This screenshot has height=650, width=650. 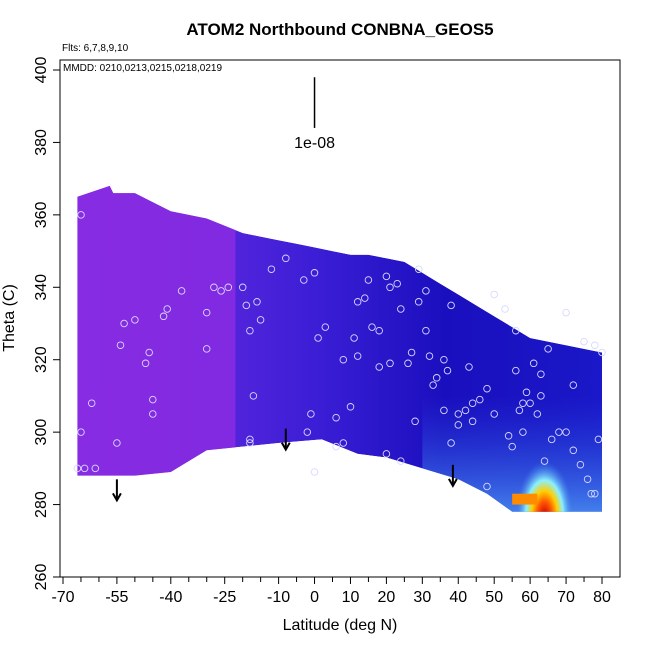 I want to click on y-tick-label: 380, so click(x=41, y=142).